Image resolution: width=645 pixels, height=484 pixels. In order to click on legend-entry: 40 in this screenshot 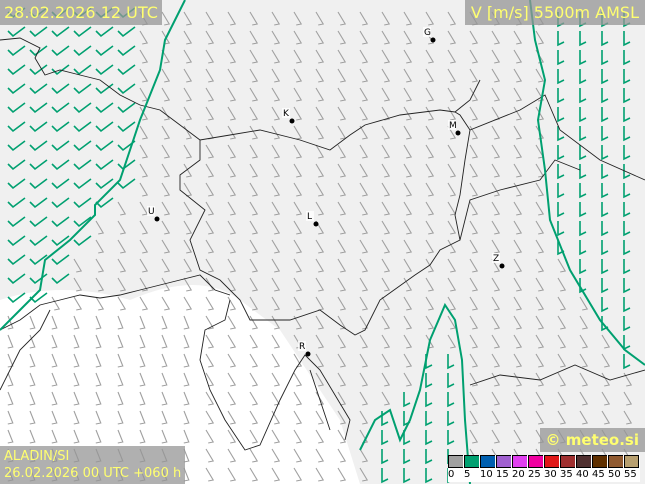, I will do `click(584, 468)`.